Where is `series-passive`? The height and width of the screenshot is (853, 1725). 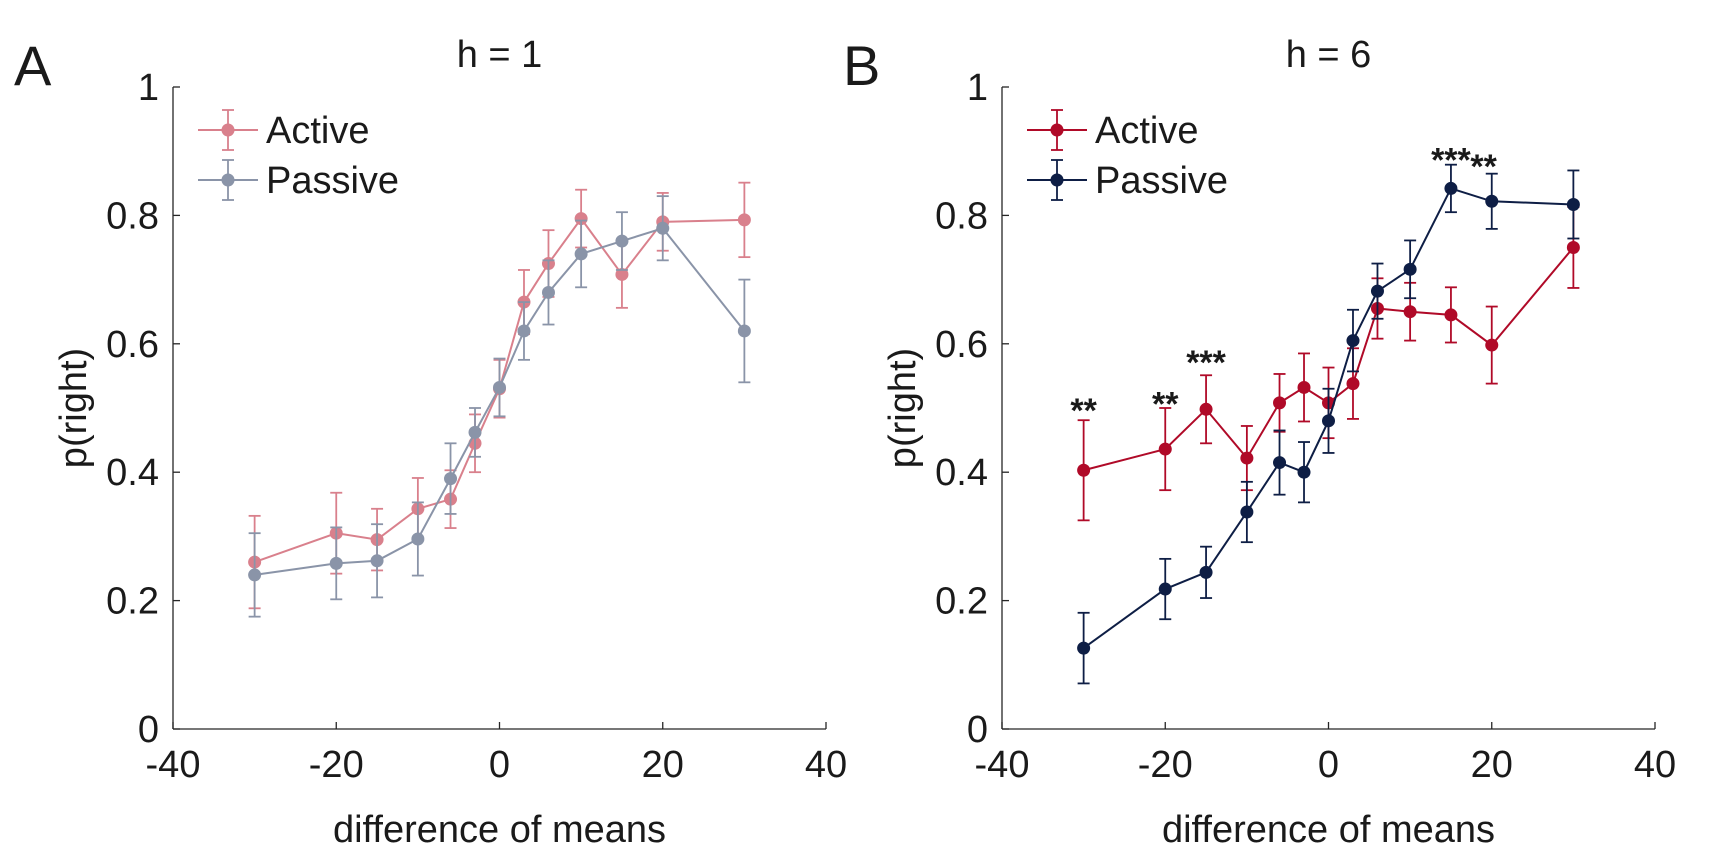
series-passive is located at coordinates (499, 406).